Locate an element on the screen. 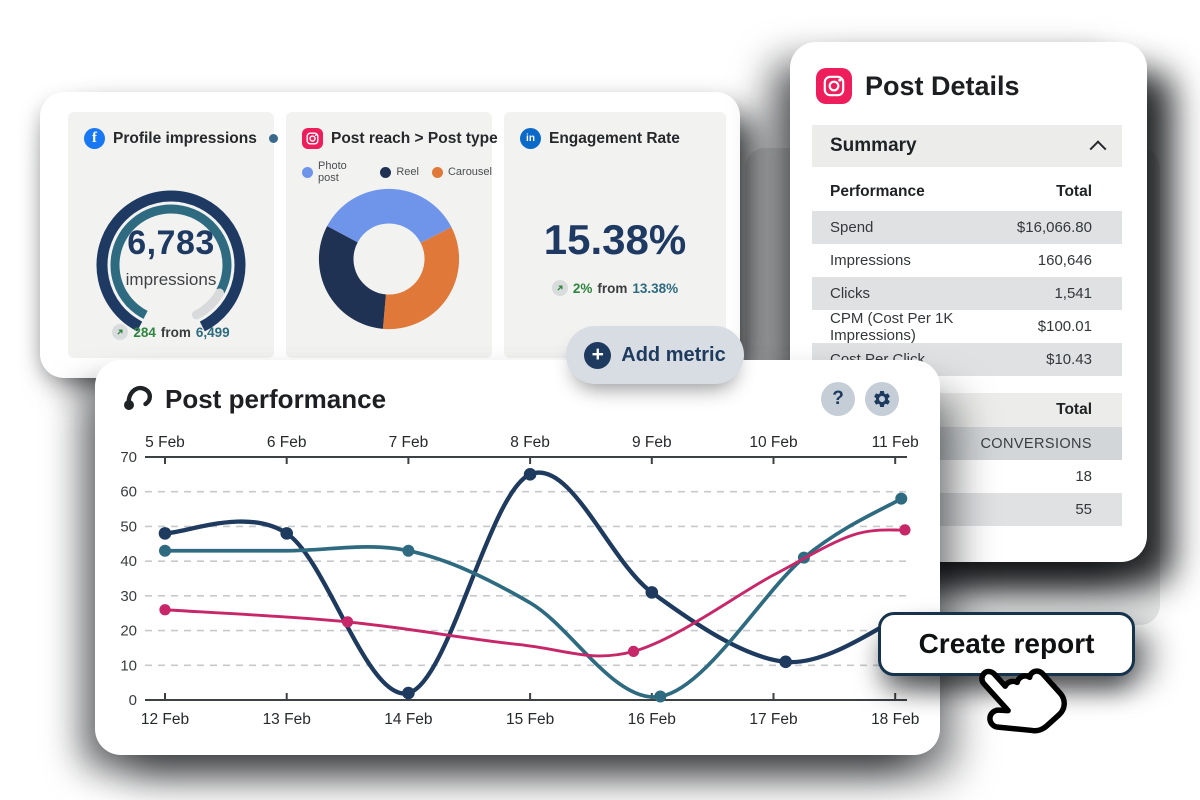 The image size is (1200, 800). settings-button is located at coordinates (882, 399).